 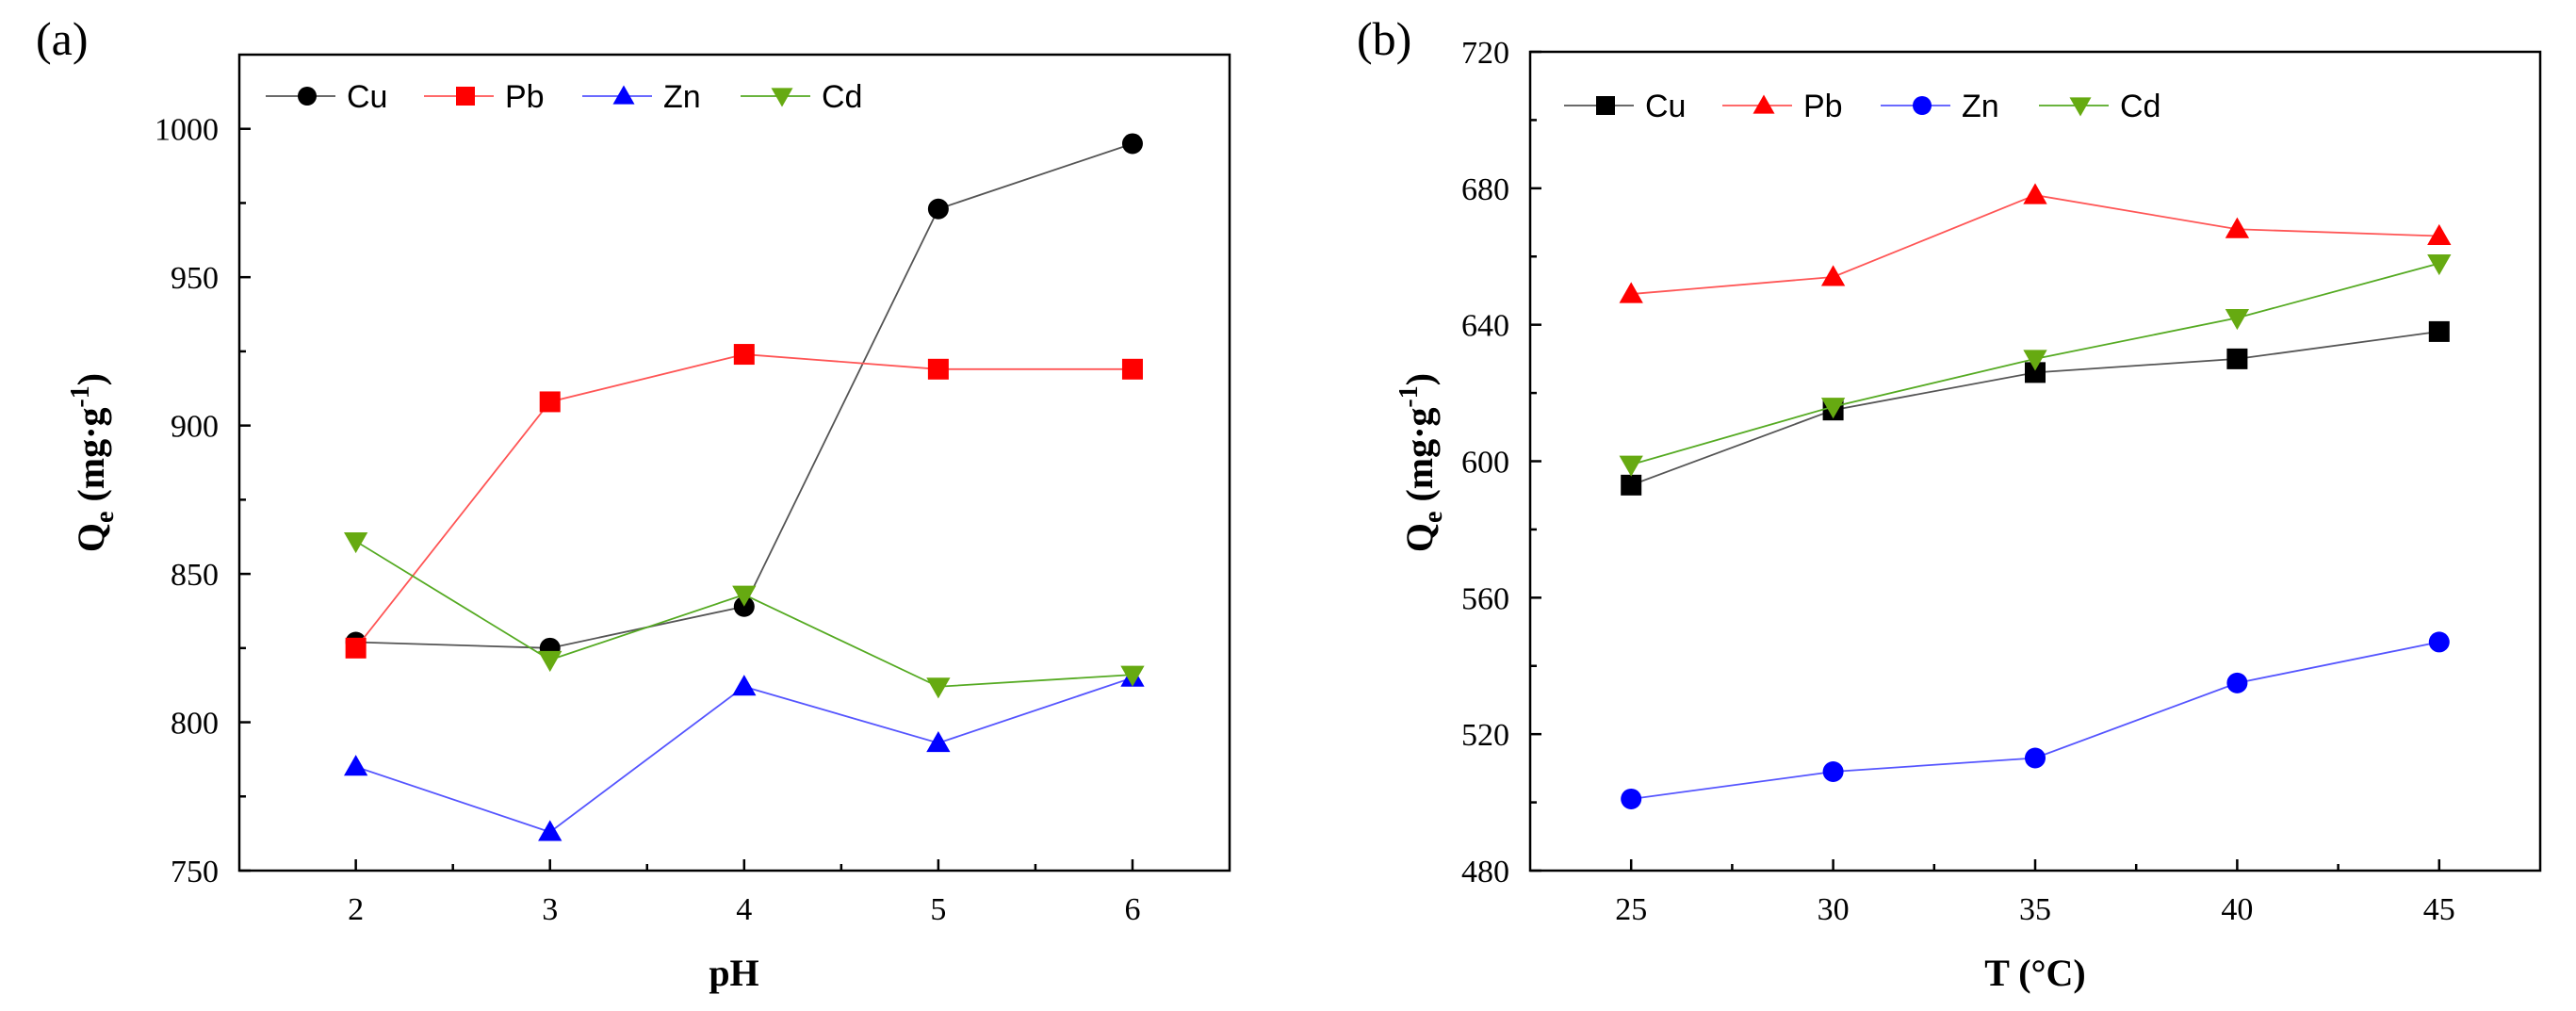 I want to click on panel-a-y-axis: 750 800 850 900 950 1000, so click(x=203, y=501).